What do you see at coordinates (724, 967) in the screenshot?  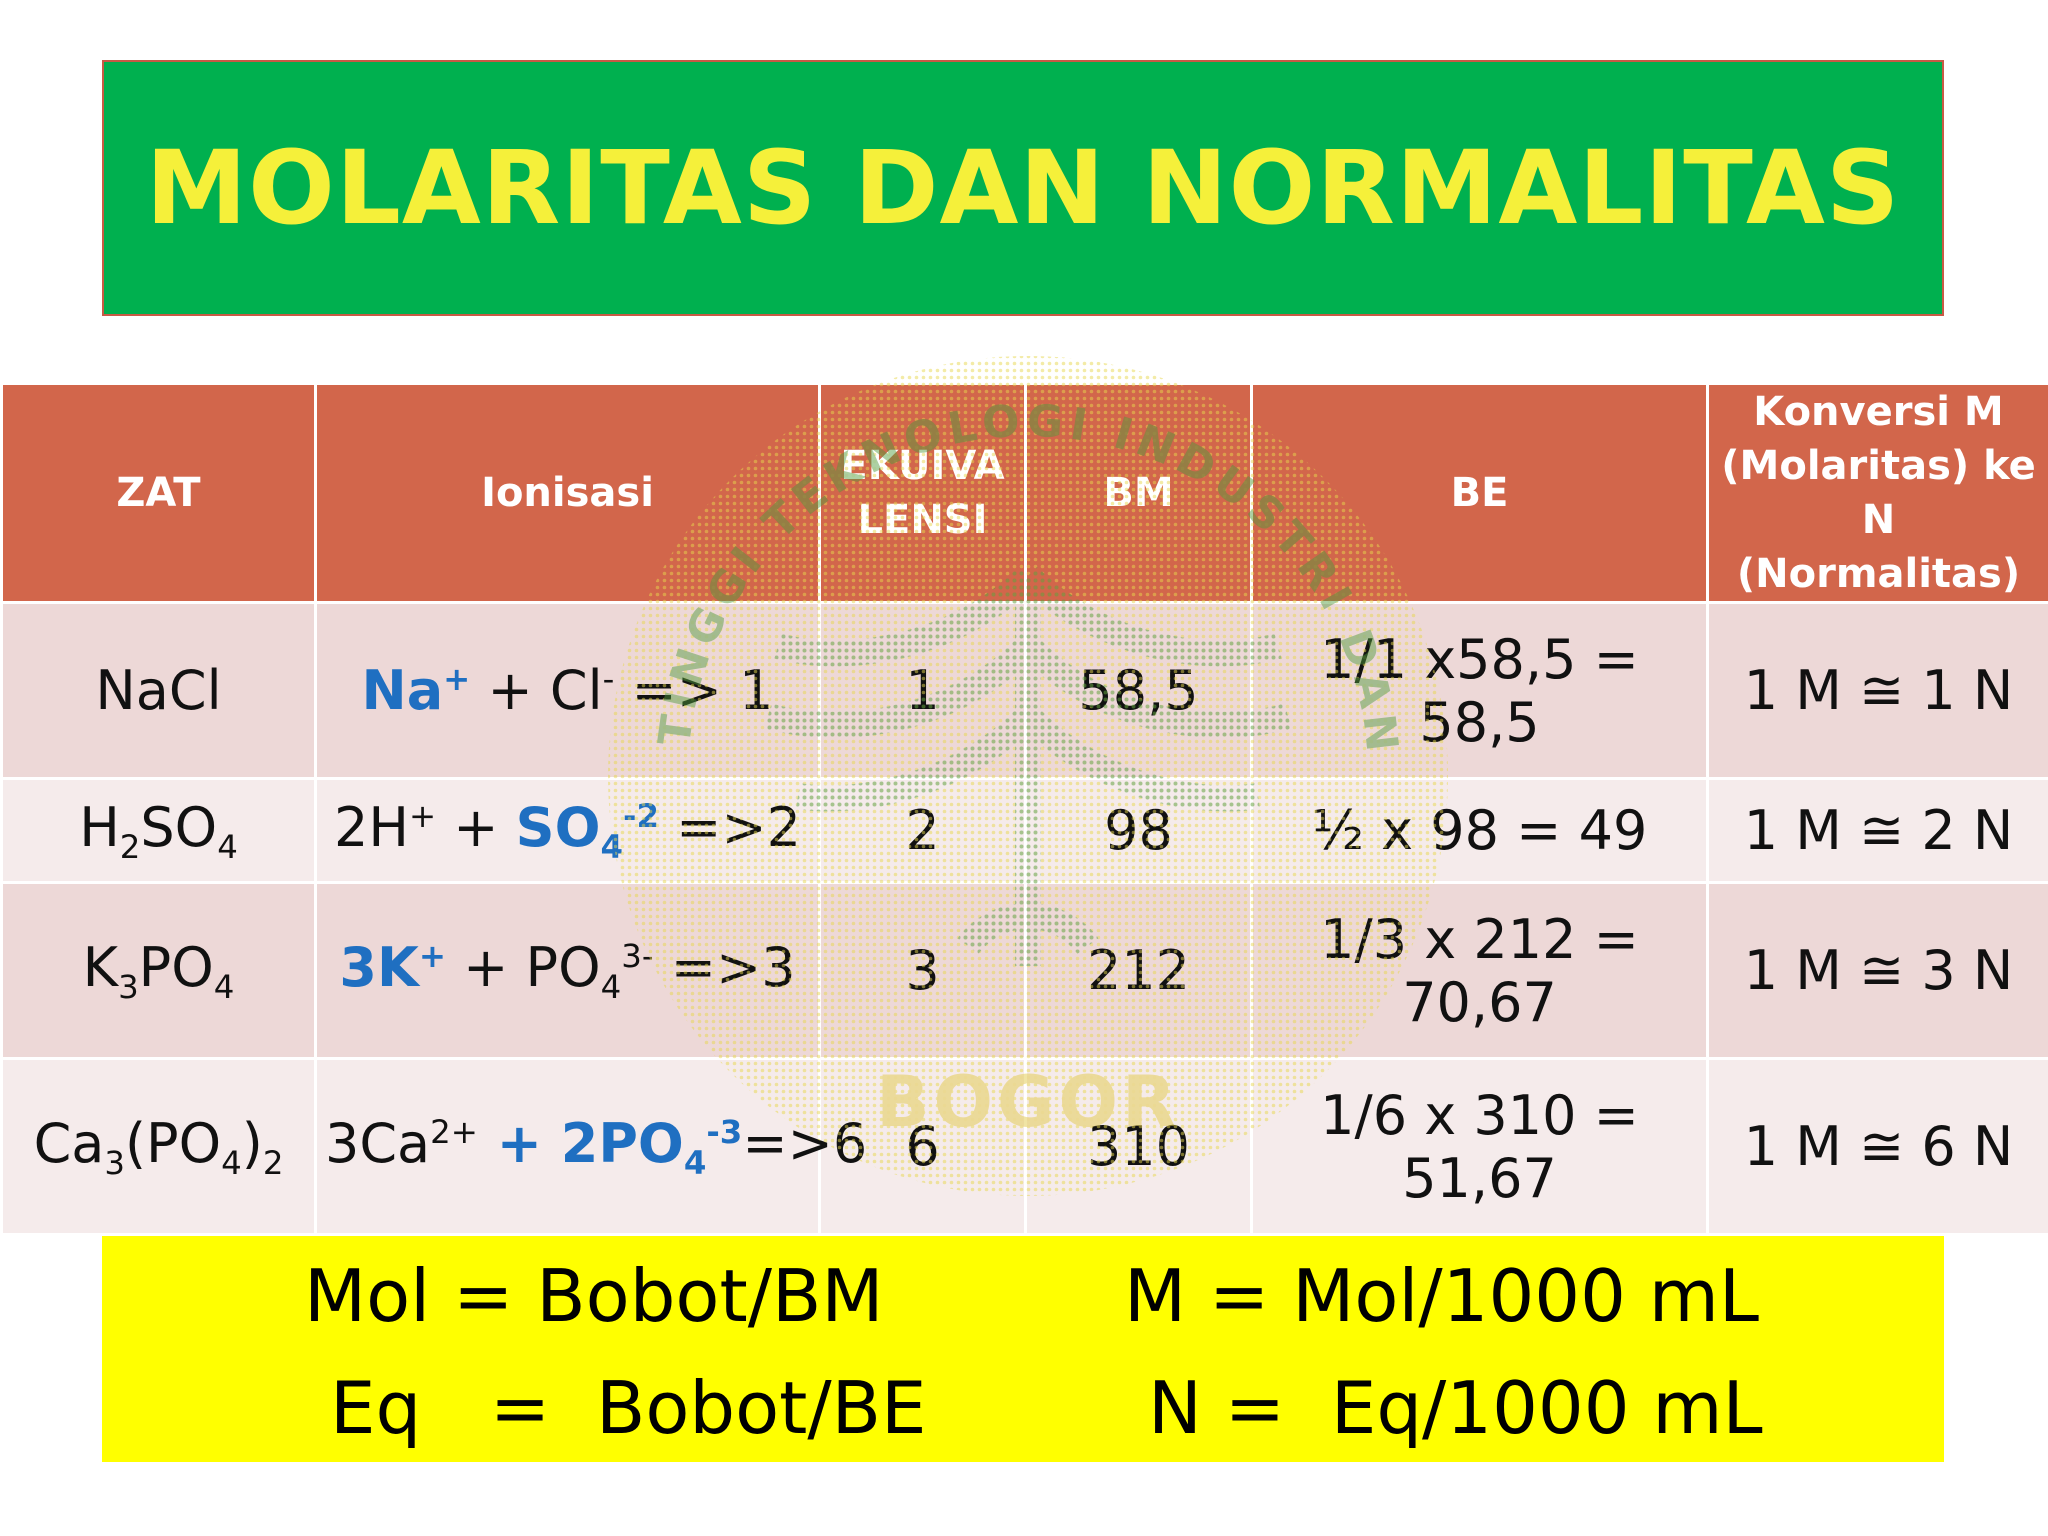 I see `ion-result: =>3` at bounding box center [724, 967].